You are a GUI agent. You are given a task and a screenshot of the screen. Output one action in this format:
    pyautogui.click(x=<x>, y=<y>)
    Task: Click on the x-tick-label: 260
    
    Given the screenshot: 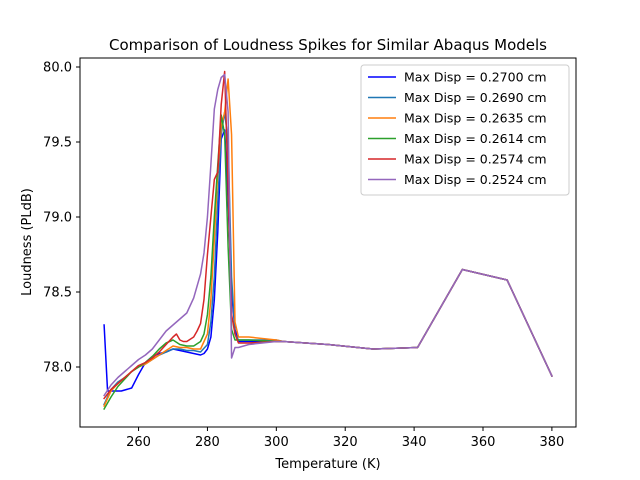 What is the action you would take?
    pyautogui.click(x=138, y=442)
    